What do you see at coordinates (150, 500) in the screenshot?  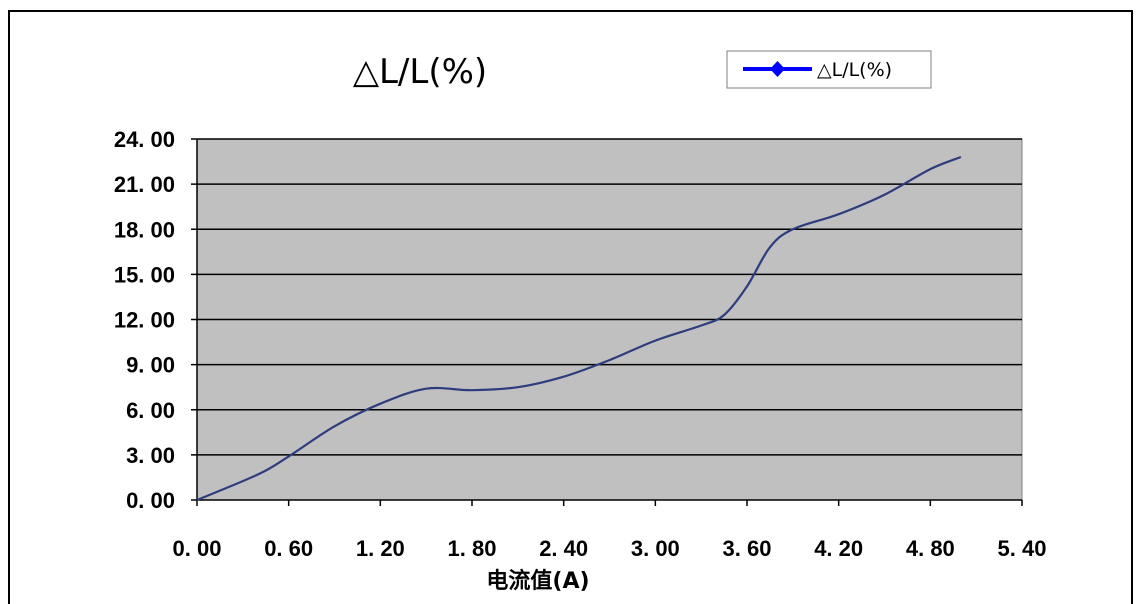 I see `y-tick-label-0: 0. 00` at bounding box center [150, 500].